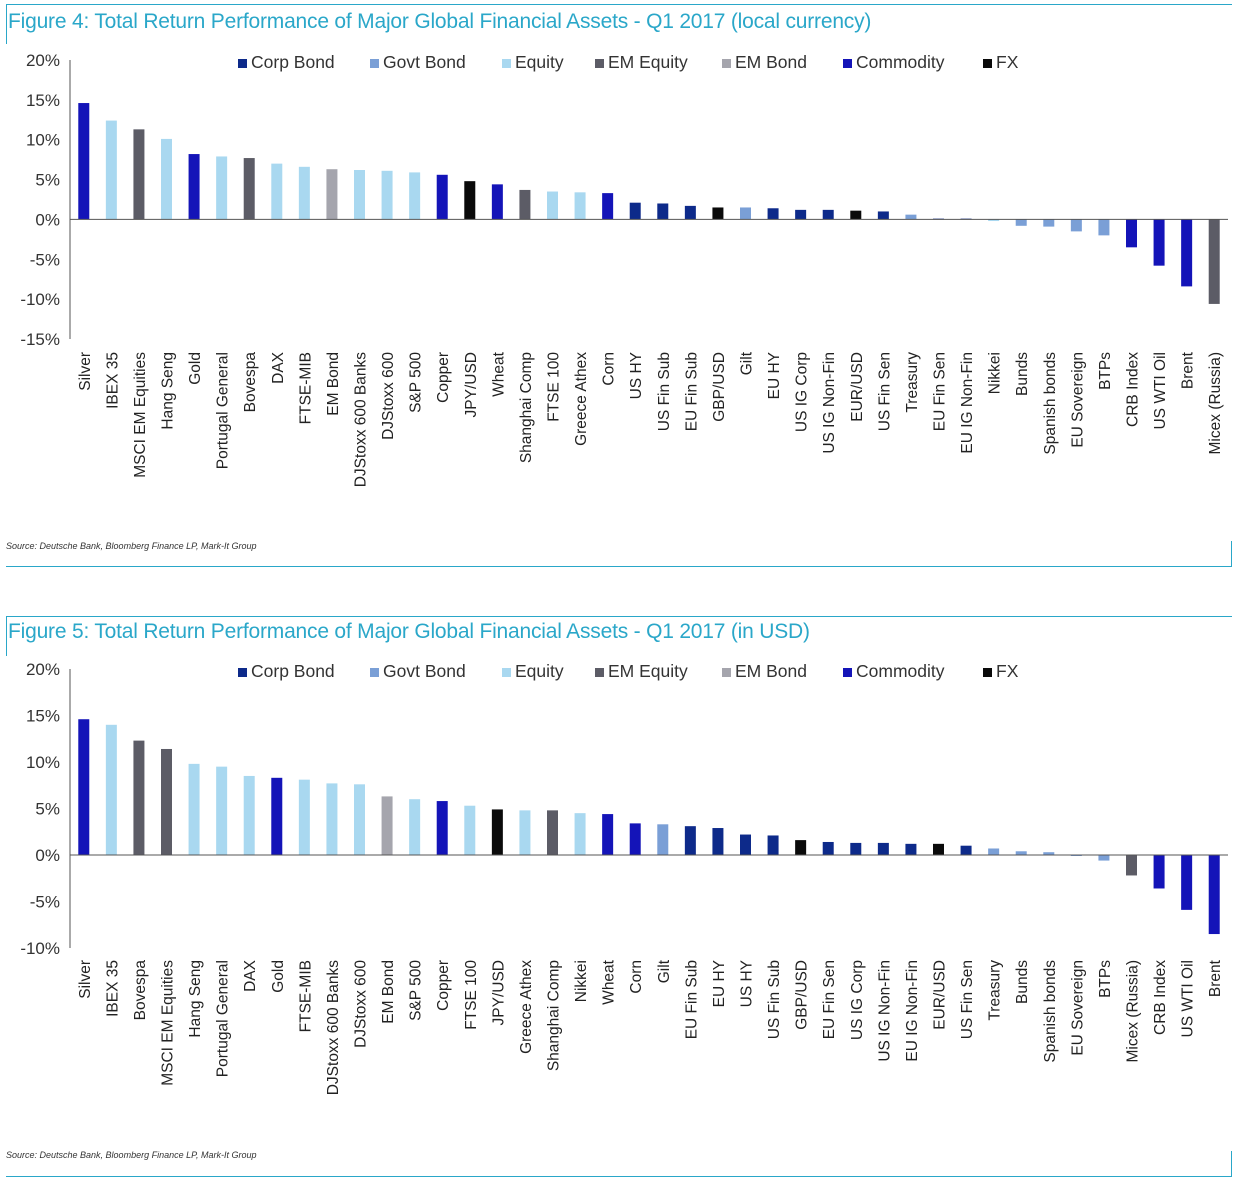  What do you see at coordinates (1022, 982) in the screenshot?
I see `x-category-label: Bunds` at bounding box center [1022, 982].